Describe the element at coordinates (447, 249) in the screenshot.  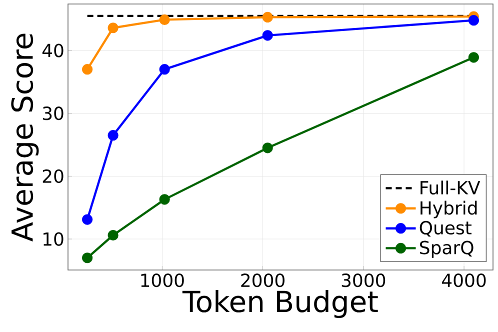
I see `legend-label: SparQ` at that location.